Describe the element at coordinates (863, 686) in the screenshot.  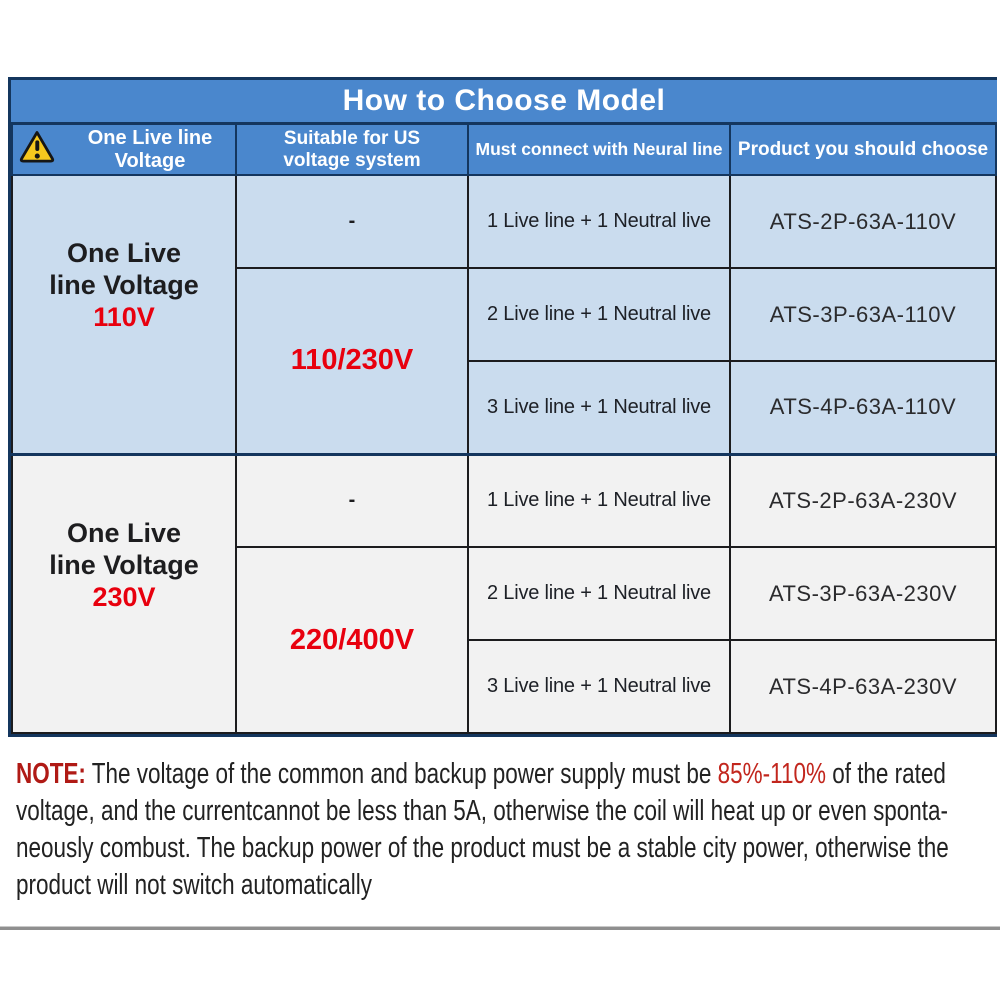
I see `product-cell: ATS-4P-63A-230V` at that location.